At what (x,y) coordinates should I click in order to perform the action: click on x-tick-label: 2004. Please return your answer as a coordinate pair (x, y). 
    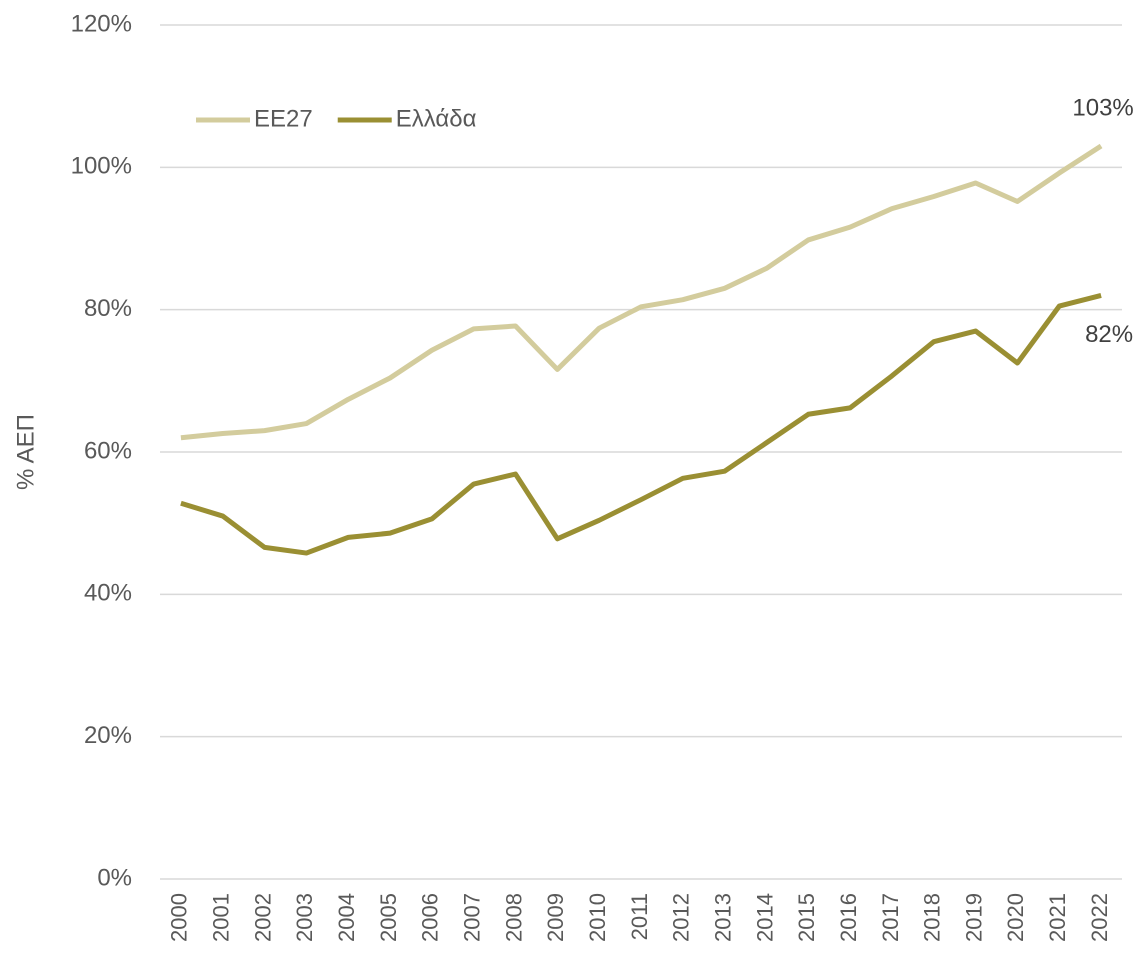
    Looking at the image, I should click on (346, 917).